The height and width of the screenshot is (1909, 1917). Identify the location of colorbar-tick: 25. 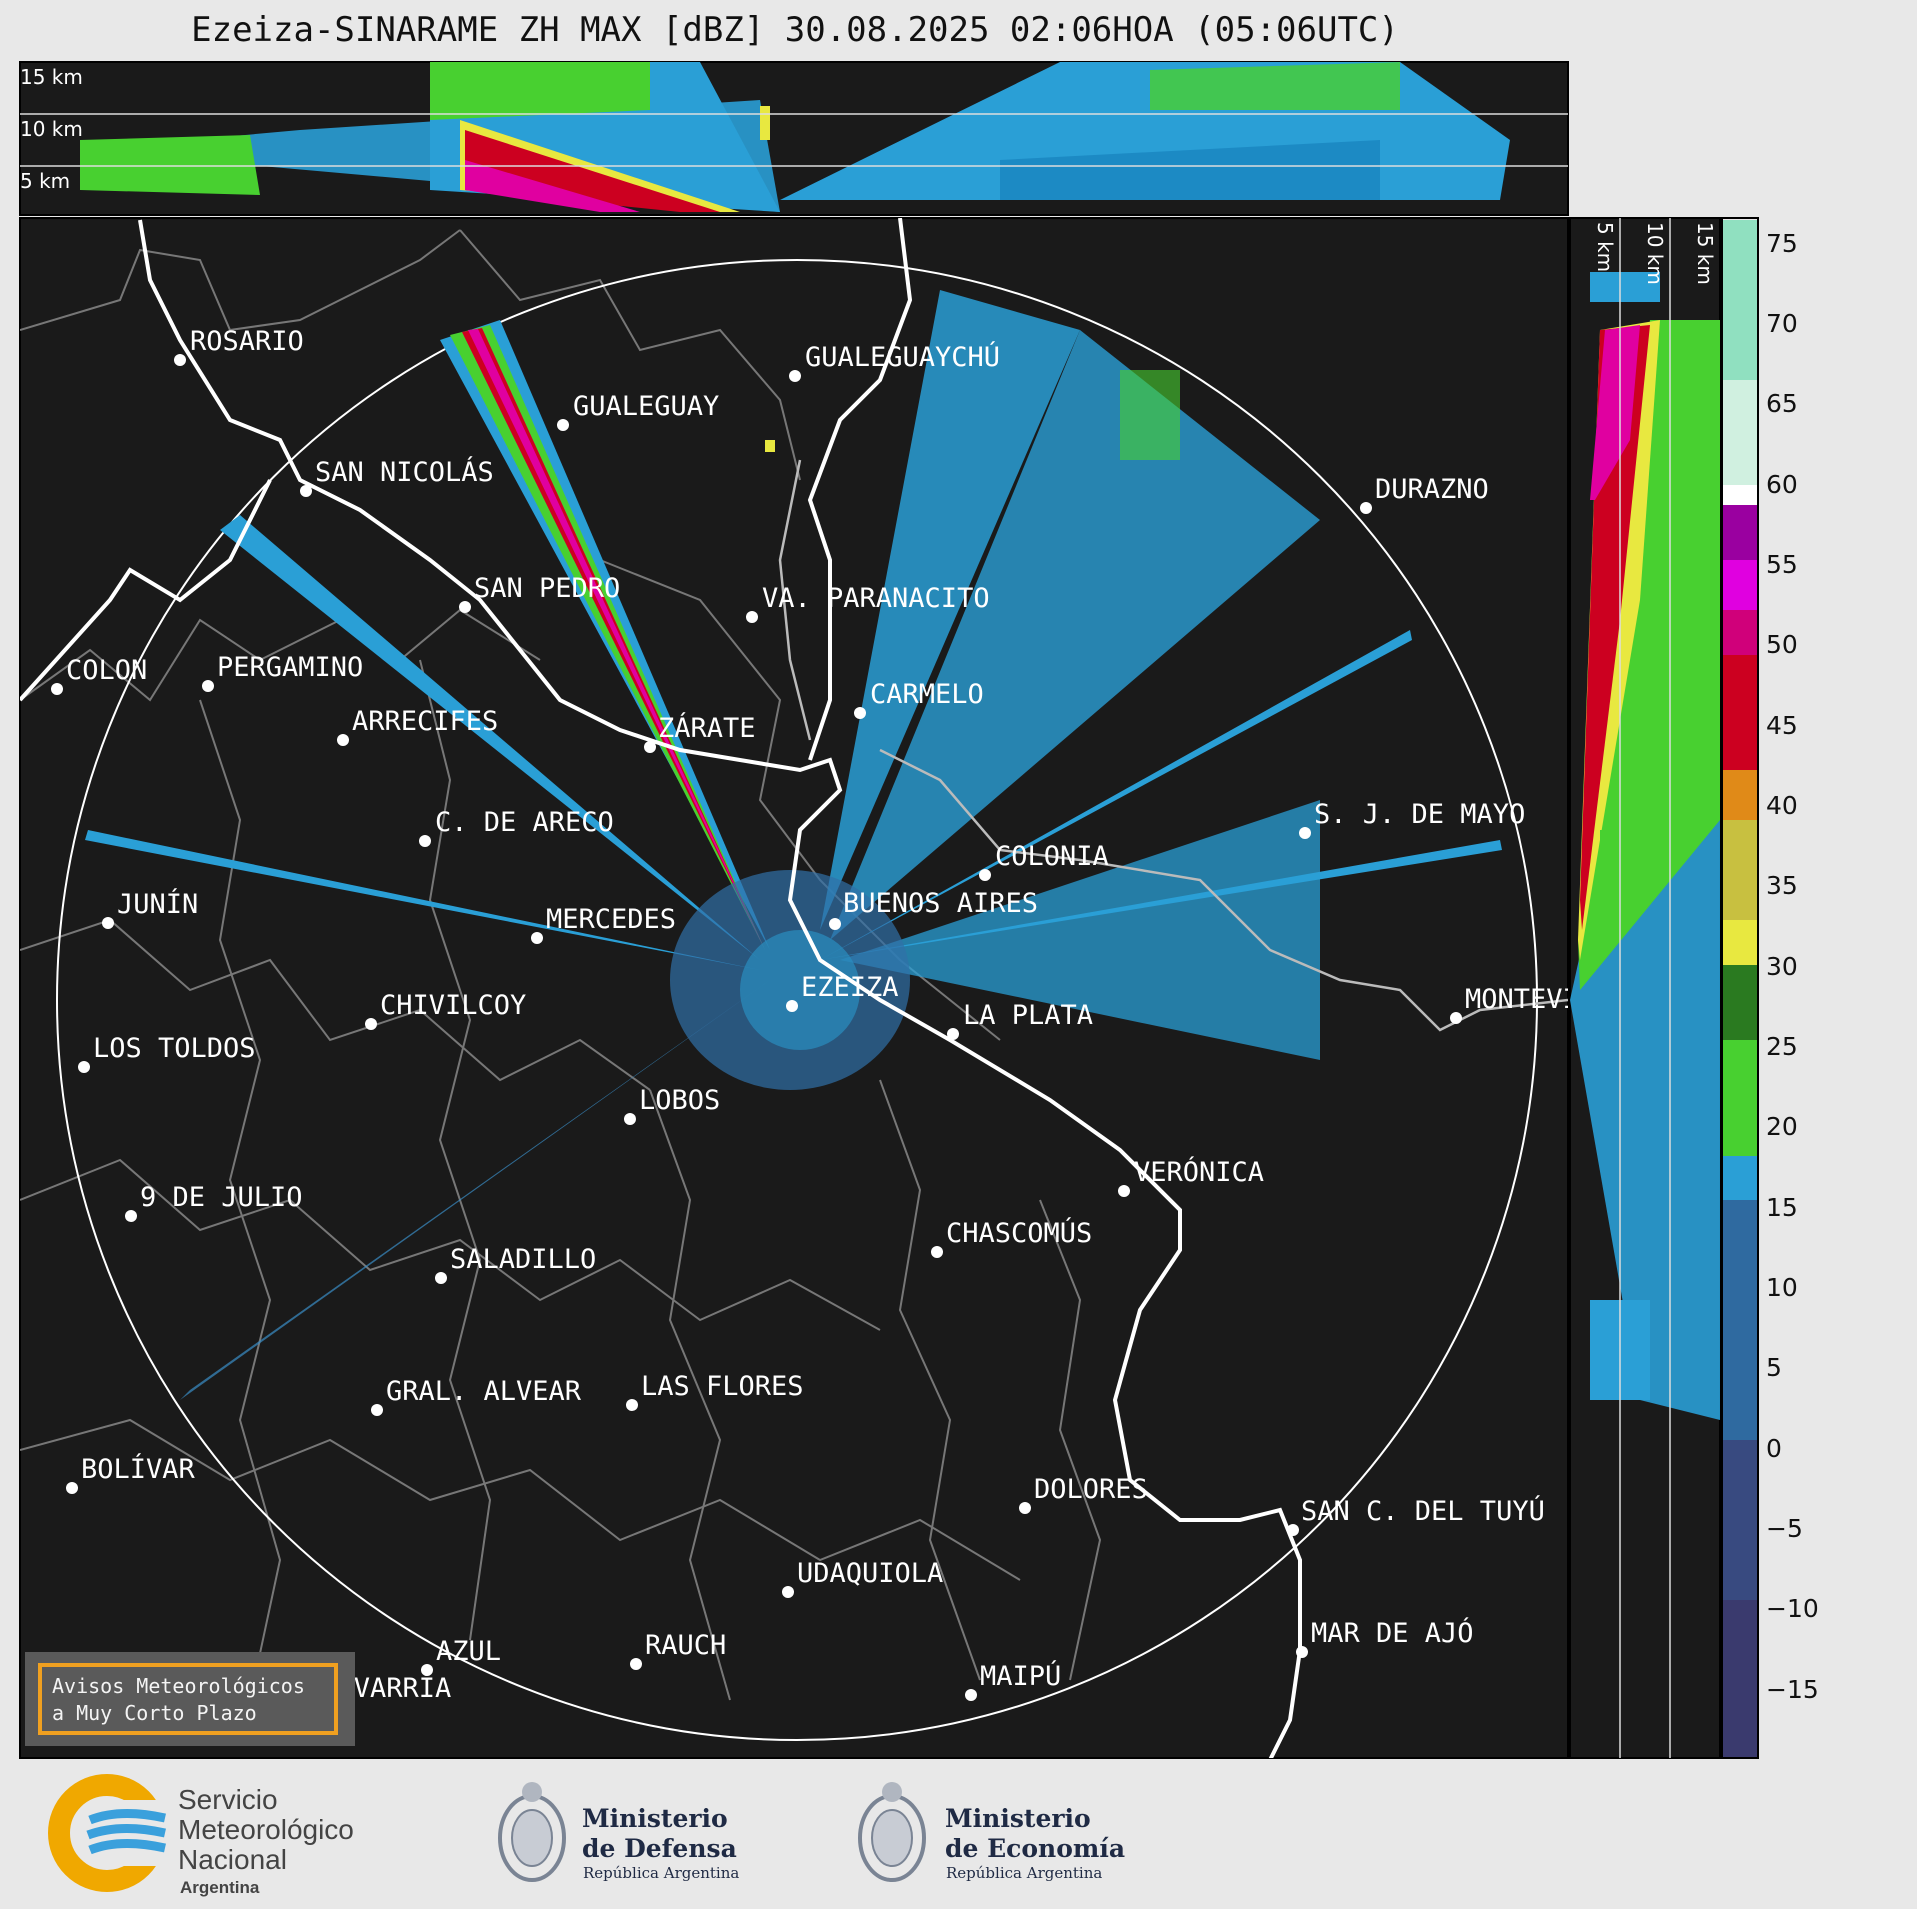
(1782, 1046).